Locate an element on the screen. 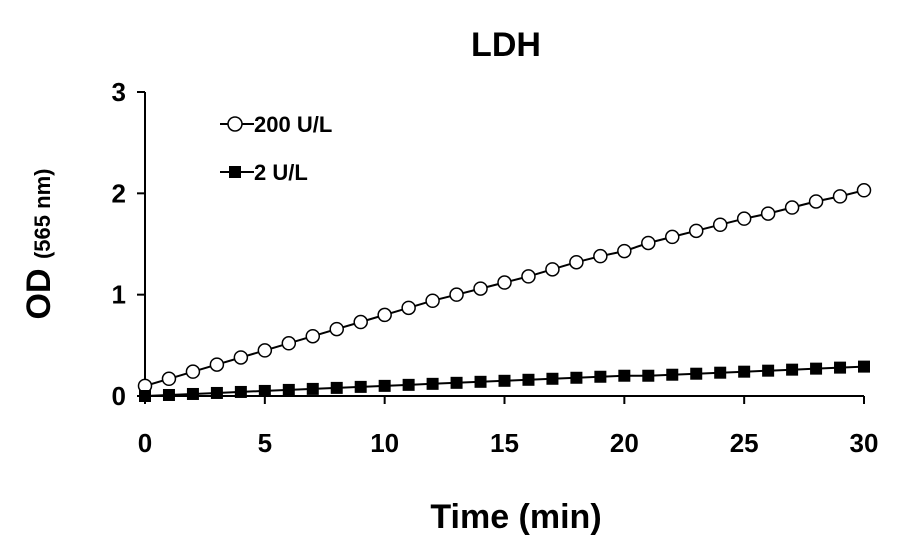  y-tick-label: 1 is located at coordinates (119, 295).